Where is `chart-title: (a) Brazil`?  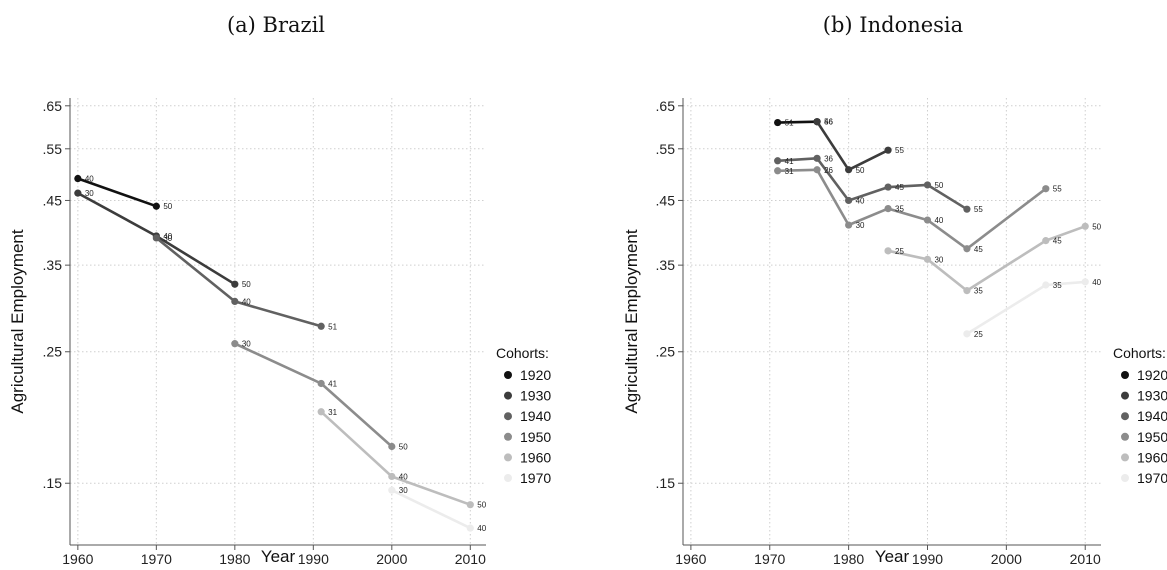
chart-title: (a) Brazil is located at coordinates (276, 25).